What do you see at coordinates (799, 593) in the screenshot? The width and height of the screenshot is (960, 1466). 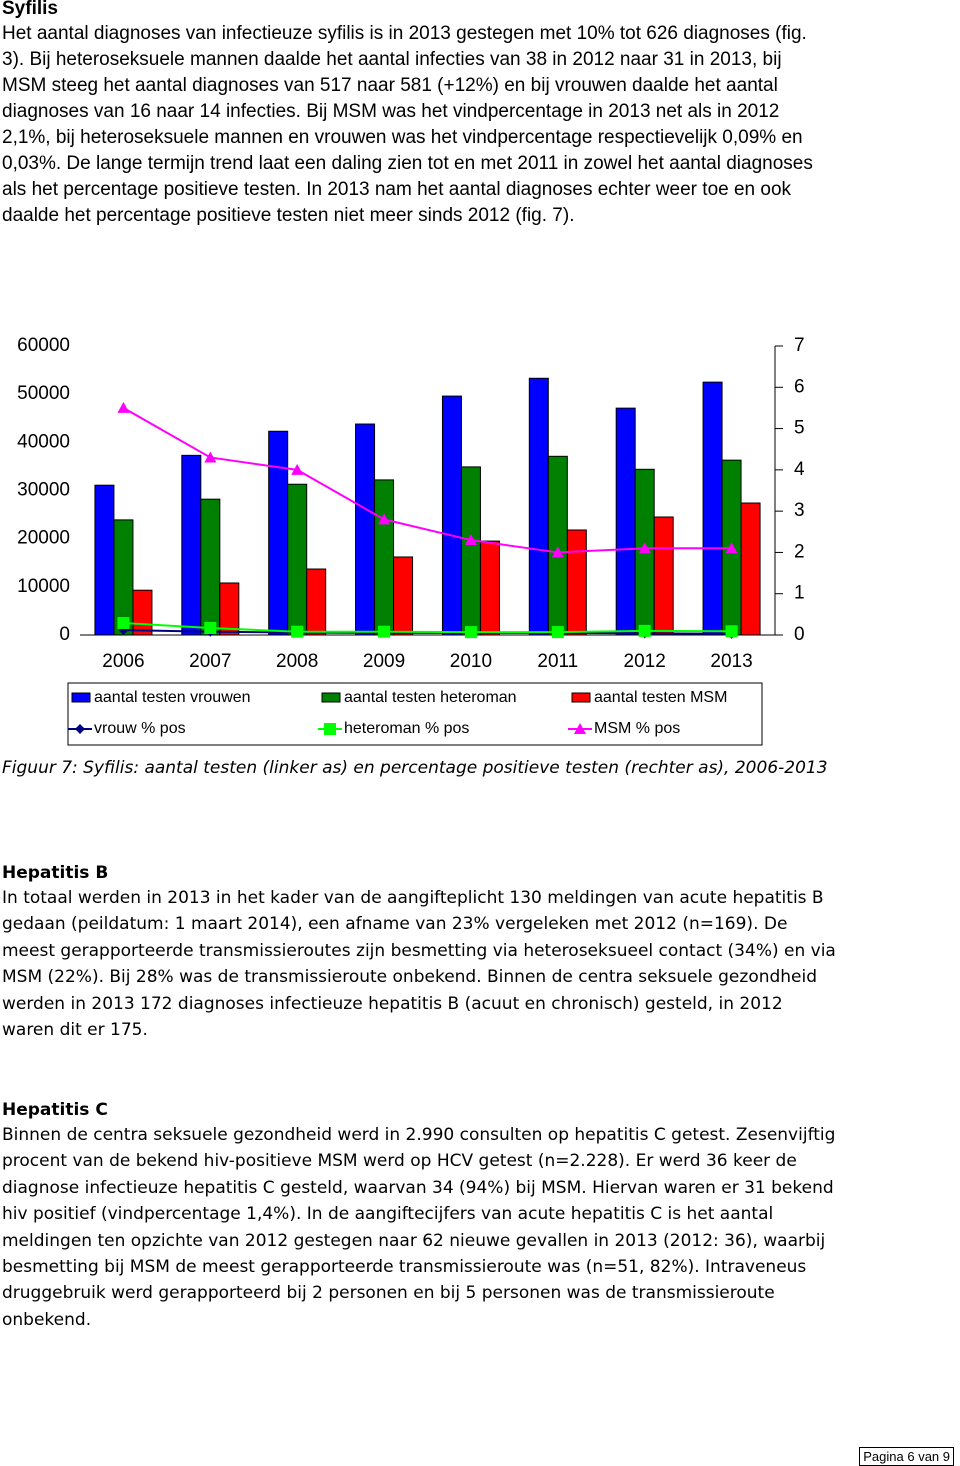 I see `y2-tick-label: 1` at bounding box center [799, 593].